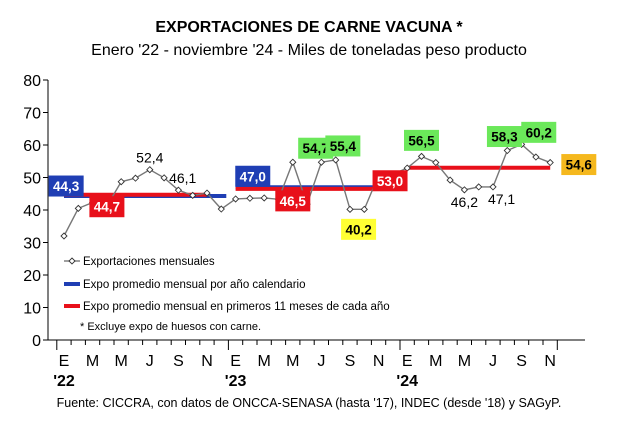  What do you see at coordinates (236, 381) in the screenshot?
I see `year-label: '23` at bounding box center [236, 381].